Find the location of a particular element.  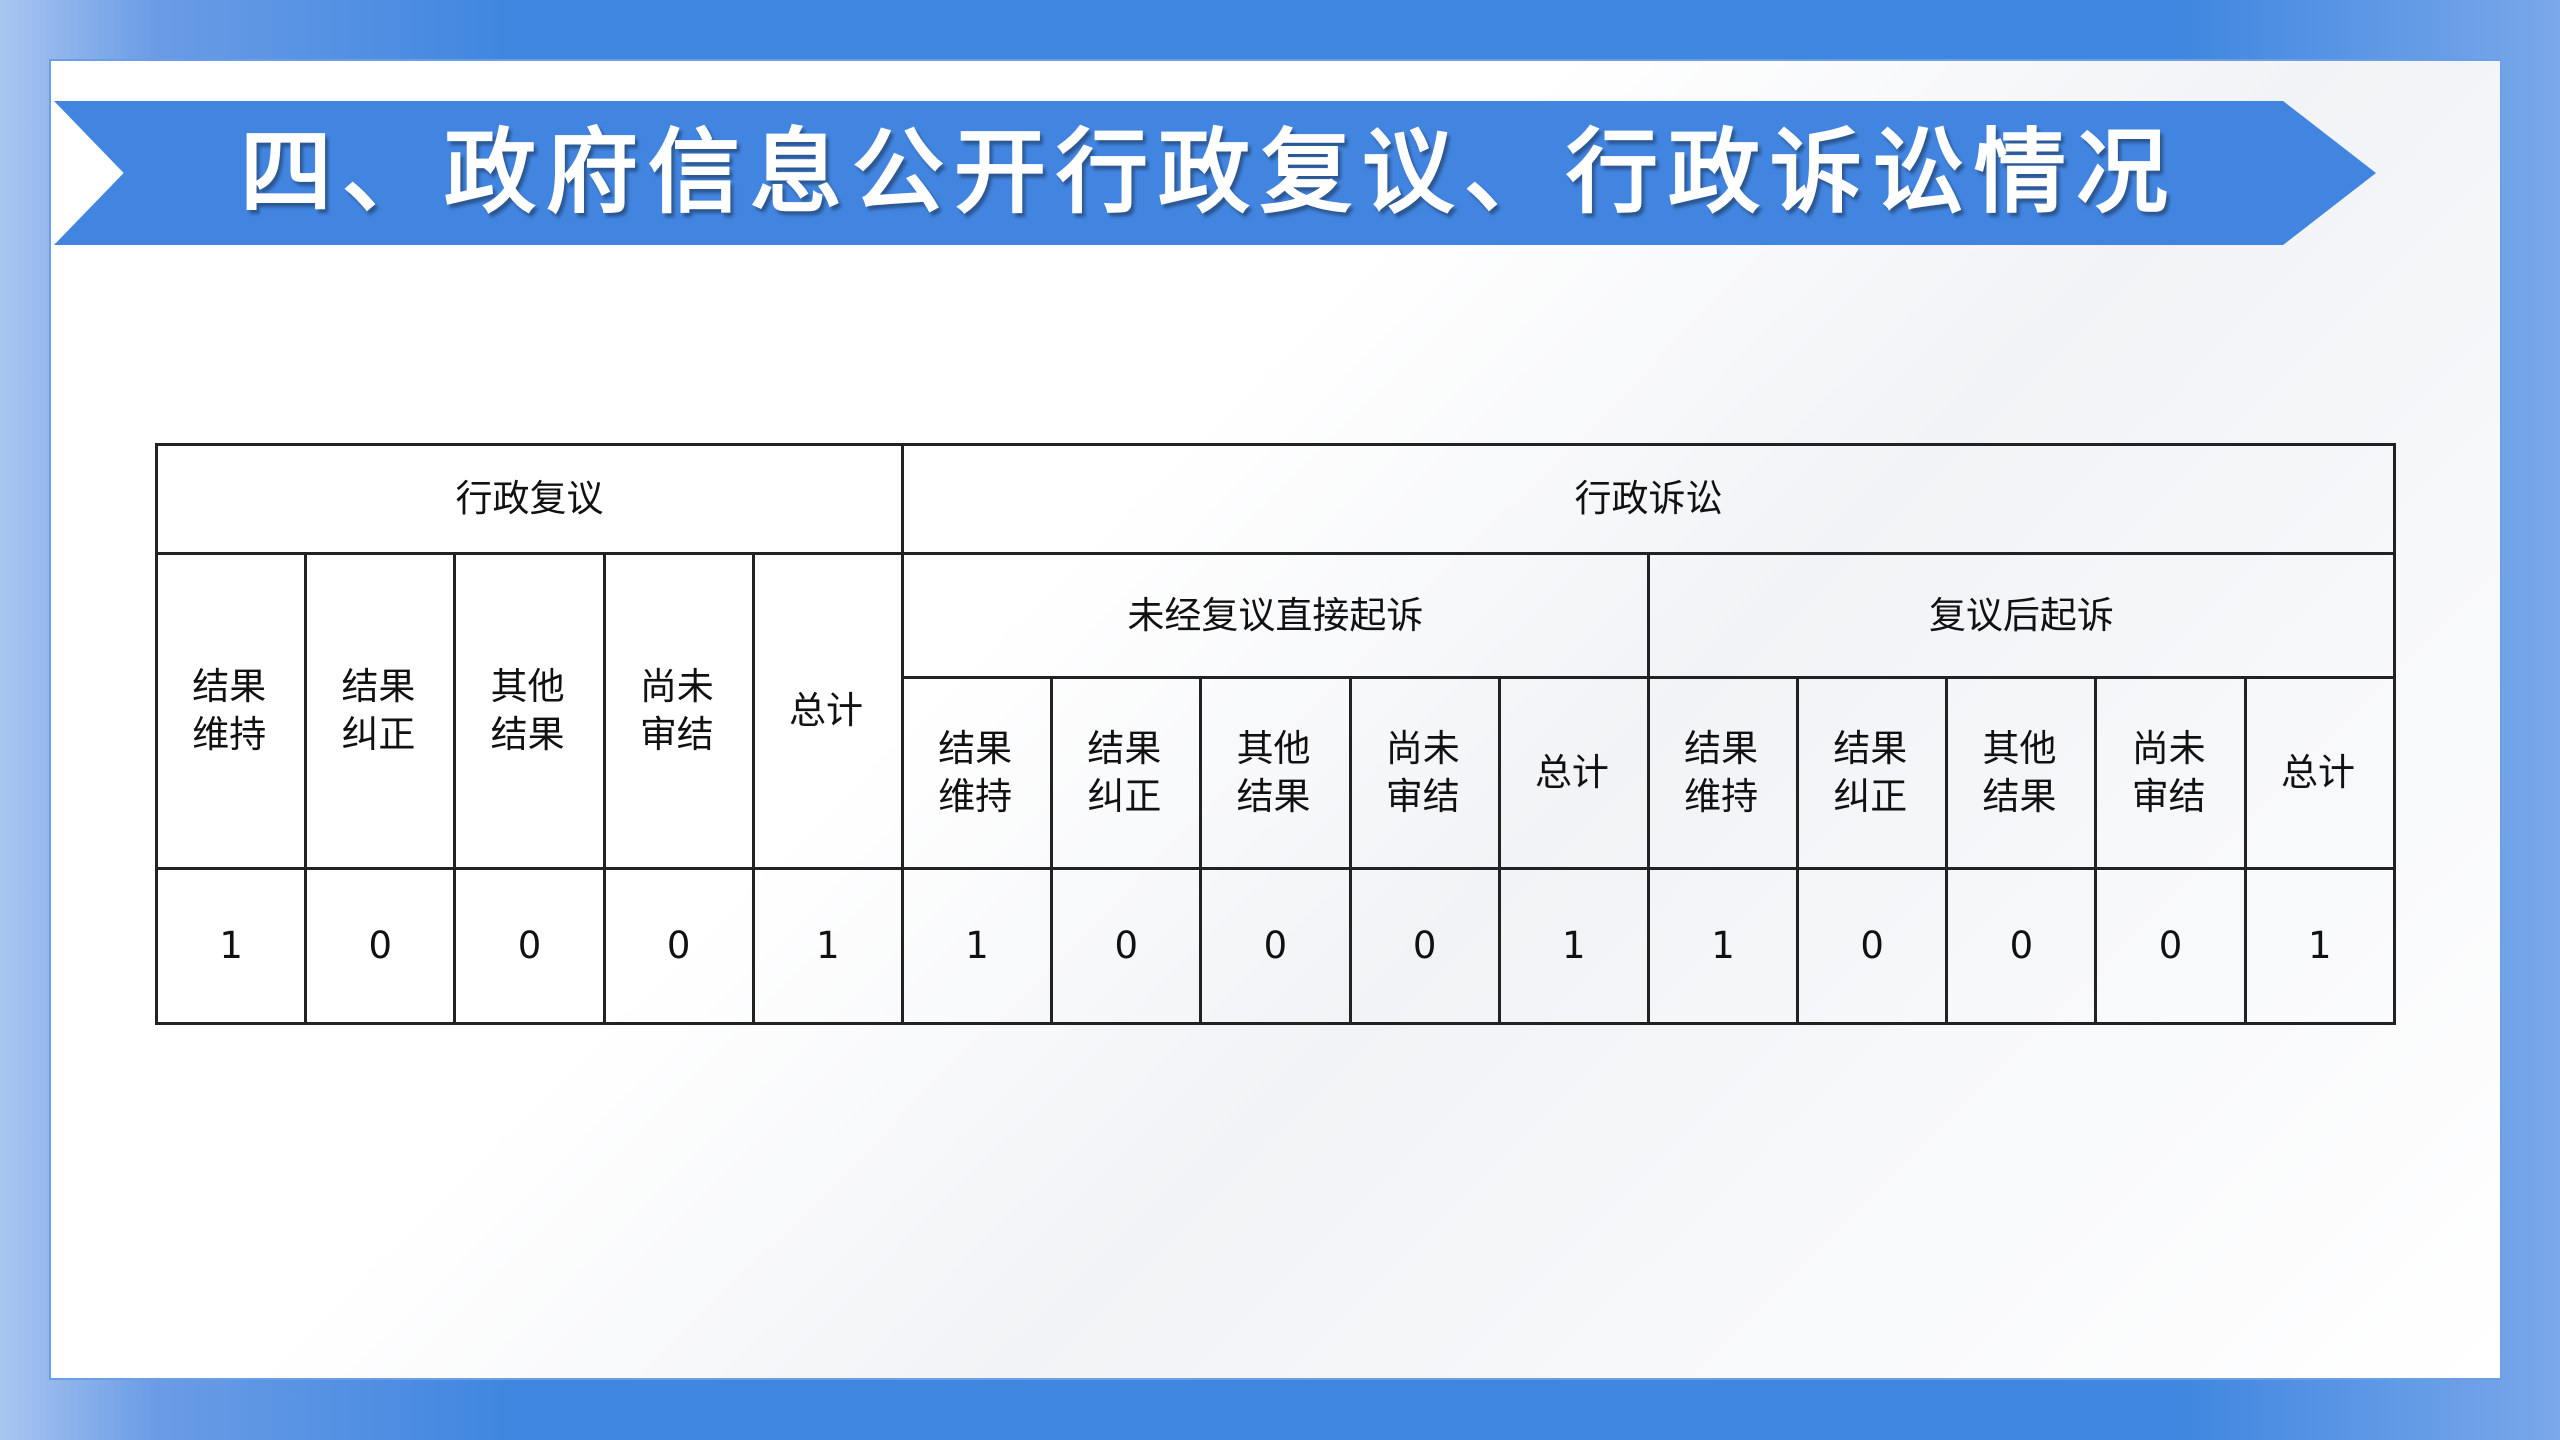

header-after: 复议后起诉 is located at coordinates (2021, 615).